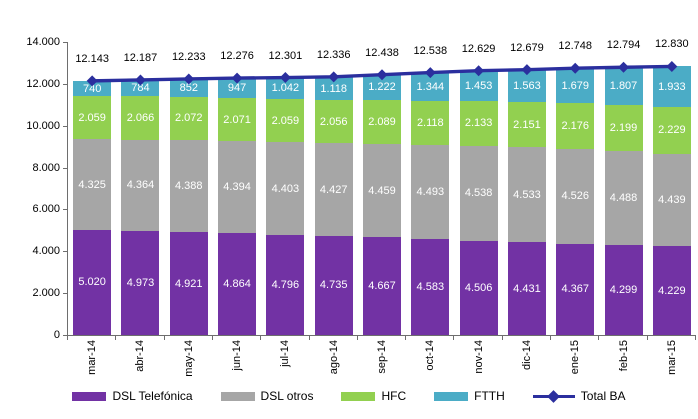 The image size is (698, 419). Describe the element at coordinates (92, 357) in the screenshot. I see `x-axis-category-label: mar-14` at that location.